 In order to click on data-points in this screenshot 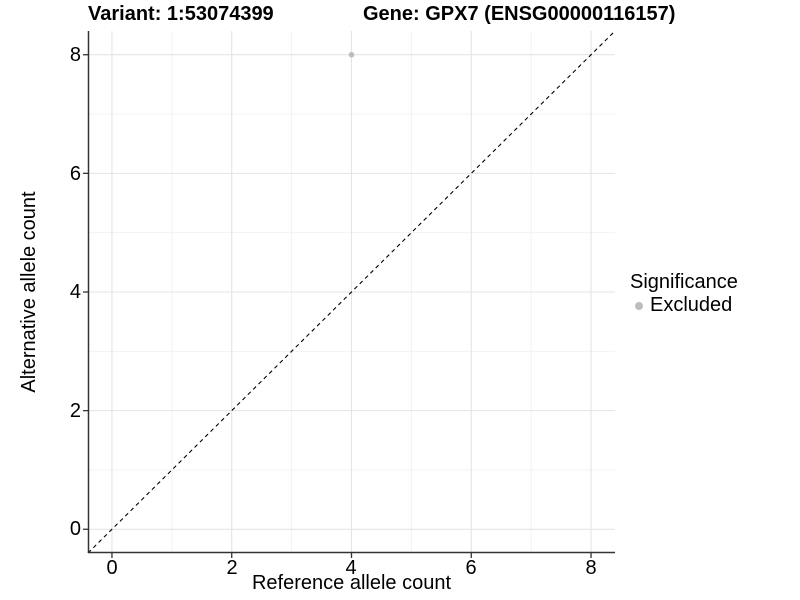, I will do `click(351, 54)`.